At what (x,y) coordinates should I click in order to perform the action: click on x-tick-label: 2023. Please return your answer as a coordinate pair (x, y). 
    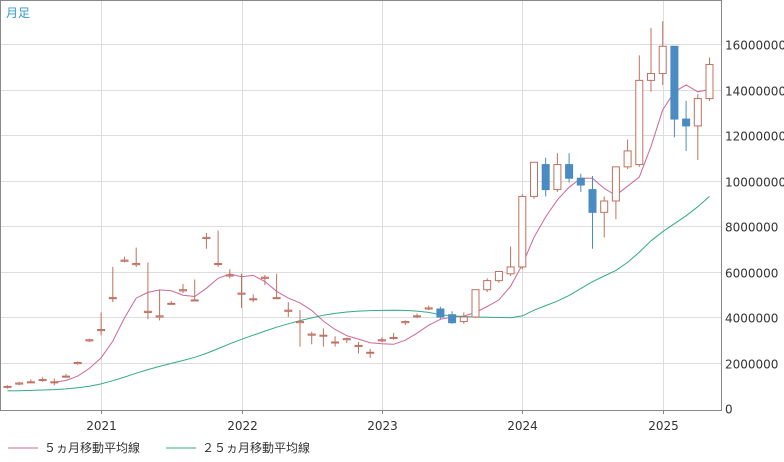
    Looking at the image, I should click on (382, 426).